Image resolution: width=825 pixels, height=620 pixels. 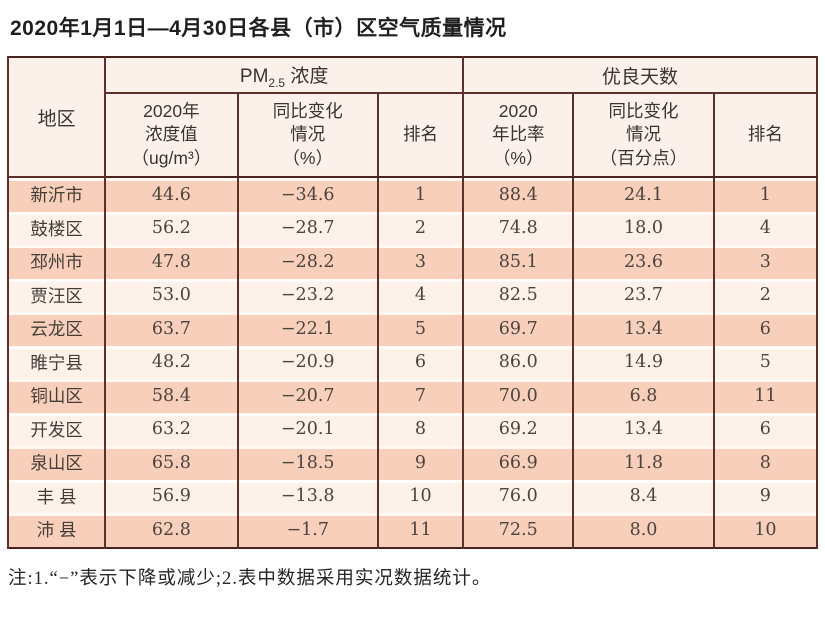 I want to click on pm-rank-cell: 2, so click(x=420, y=228).